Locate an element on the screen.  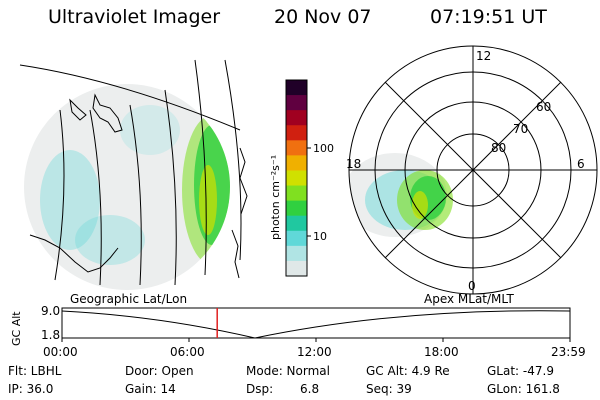
gc-alt-info: GC Alt: 4.9 Re is located at coordinates (408, 371).